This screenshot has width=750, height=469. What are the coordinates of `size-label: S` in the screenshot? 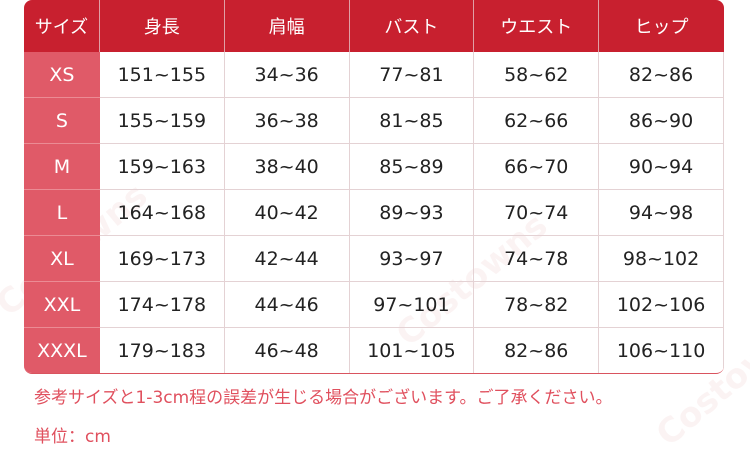 It's located at (62, 121).